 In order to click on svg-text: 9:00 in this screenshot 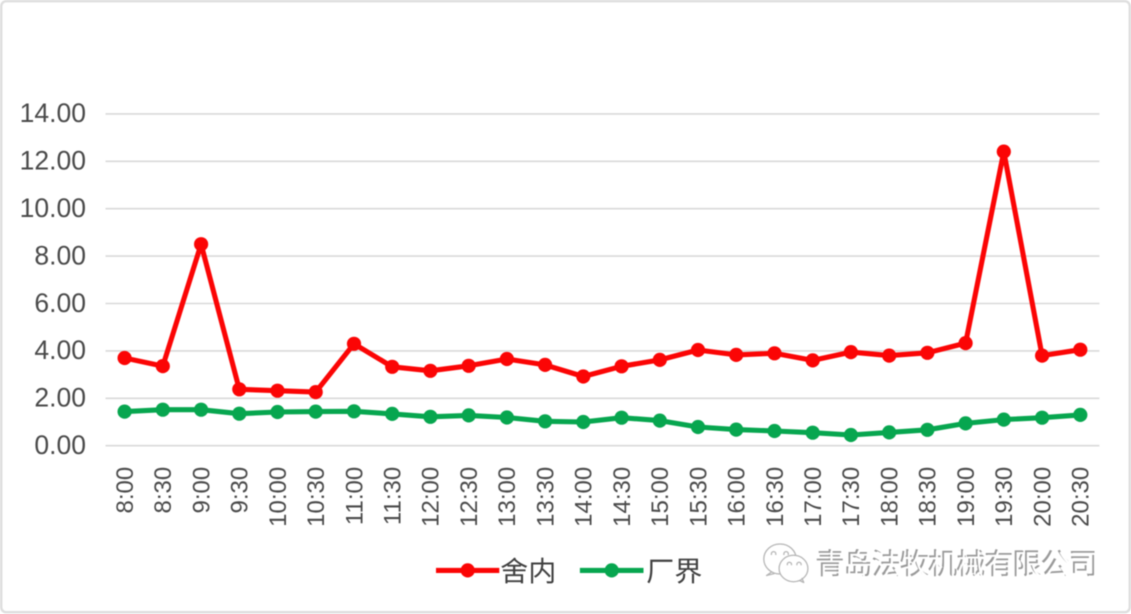, I will do `click(201, 490)`.